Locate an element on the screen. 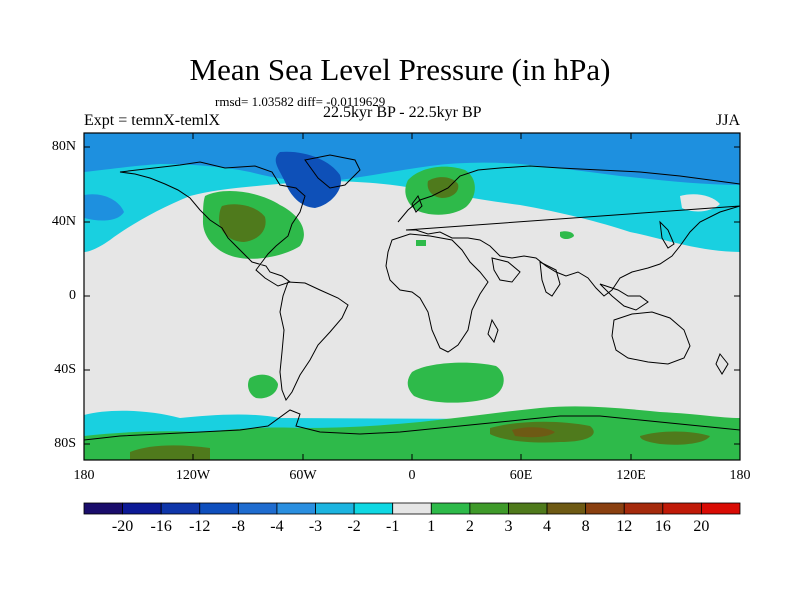 Image resolution: width=800 pixels, height=600 pixels. coast-southeast-asia is located at coordinates (624, 297).